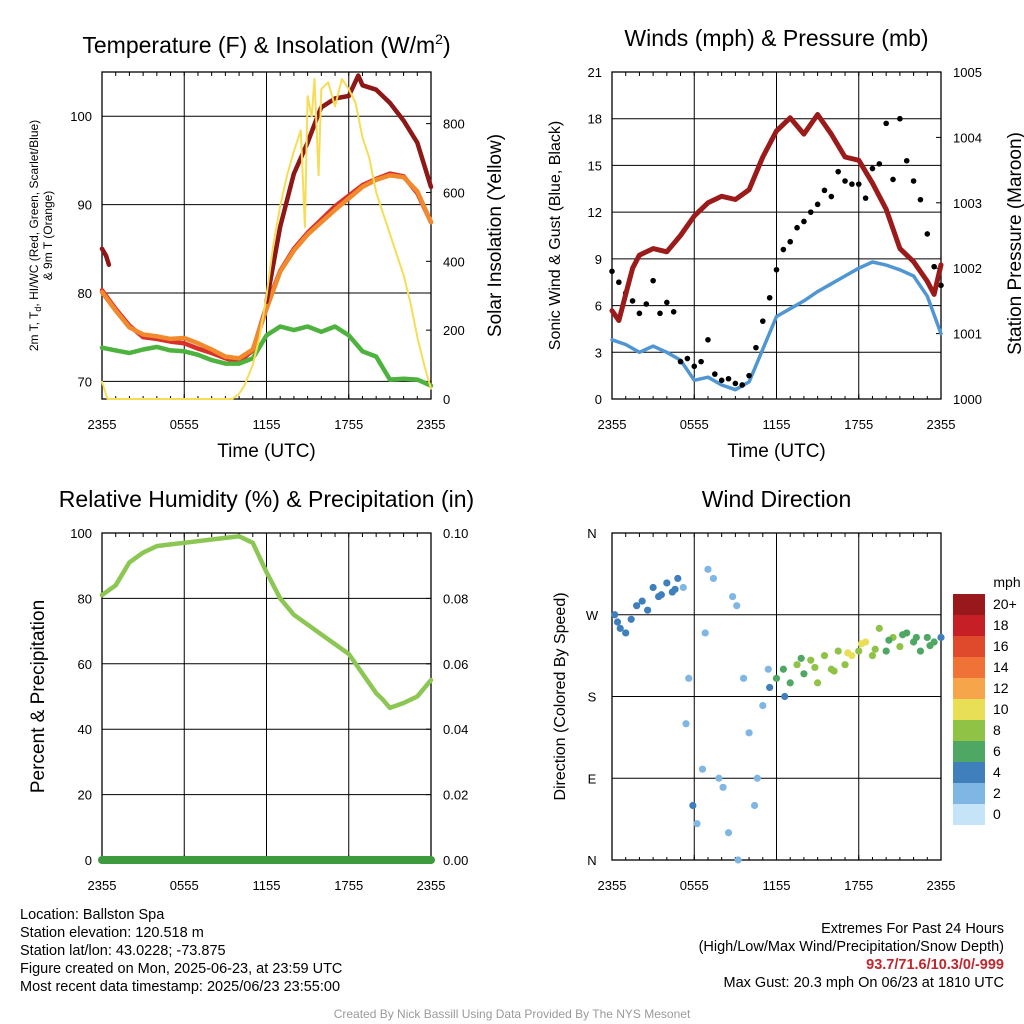 The width and height of the screenshot is (1024, 1024). What do you see at coordinates (266, 451) in the screenshot?
I see `temperature-x-axis-label: Time (UTC)` at bounding box center [266, 451].